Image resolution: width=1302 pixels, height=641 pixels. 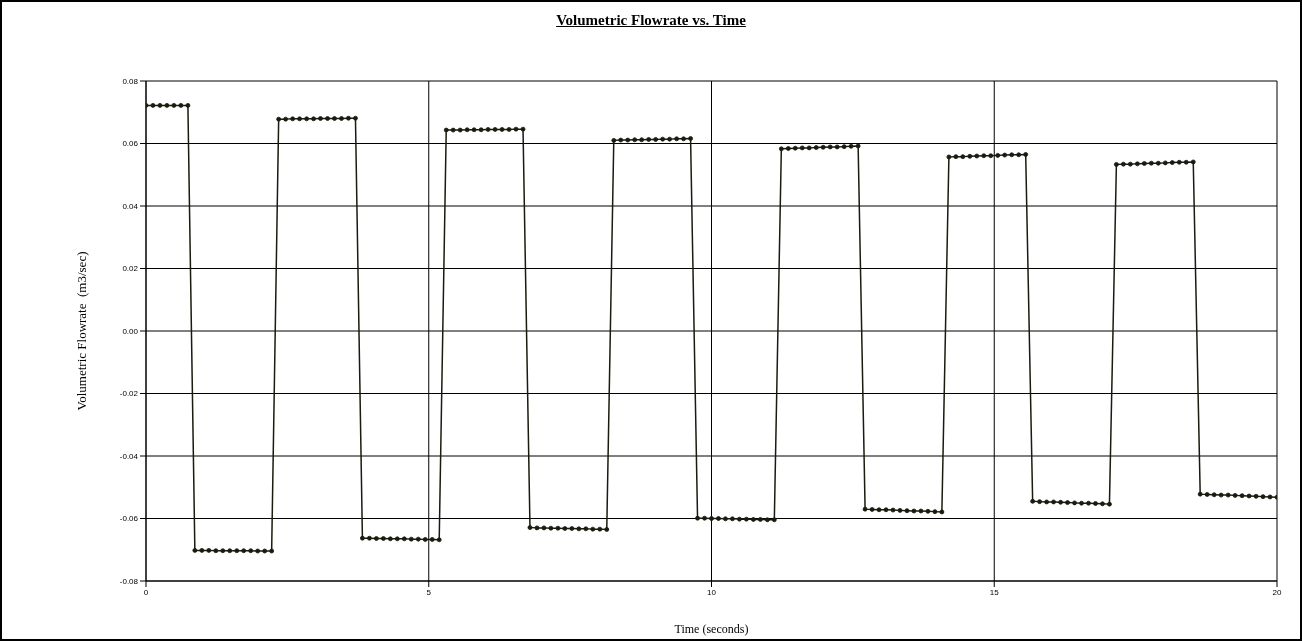 I want to click on y-tick-label: -0.02, so click(x=129, y=394).